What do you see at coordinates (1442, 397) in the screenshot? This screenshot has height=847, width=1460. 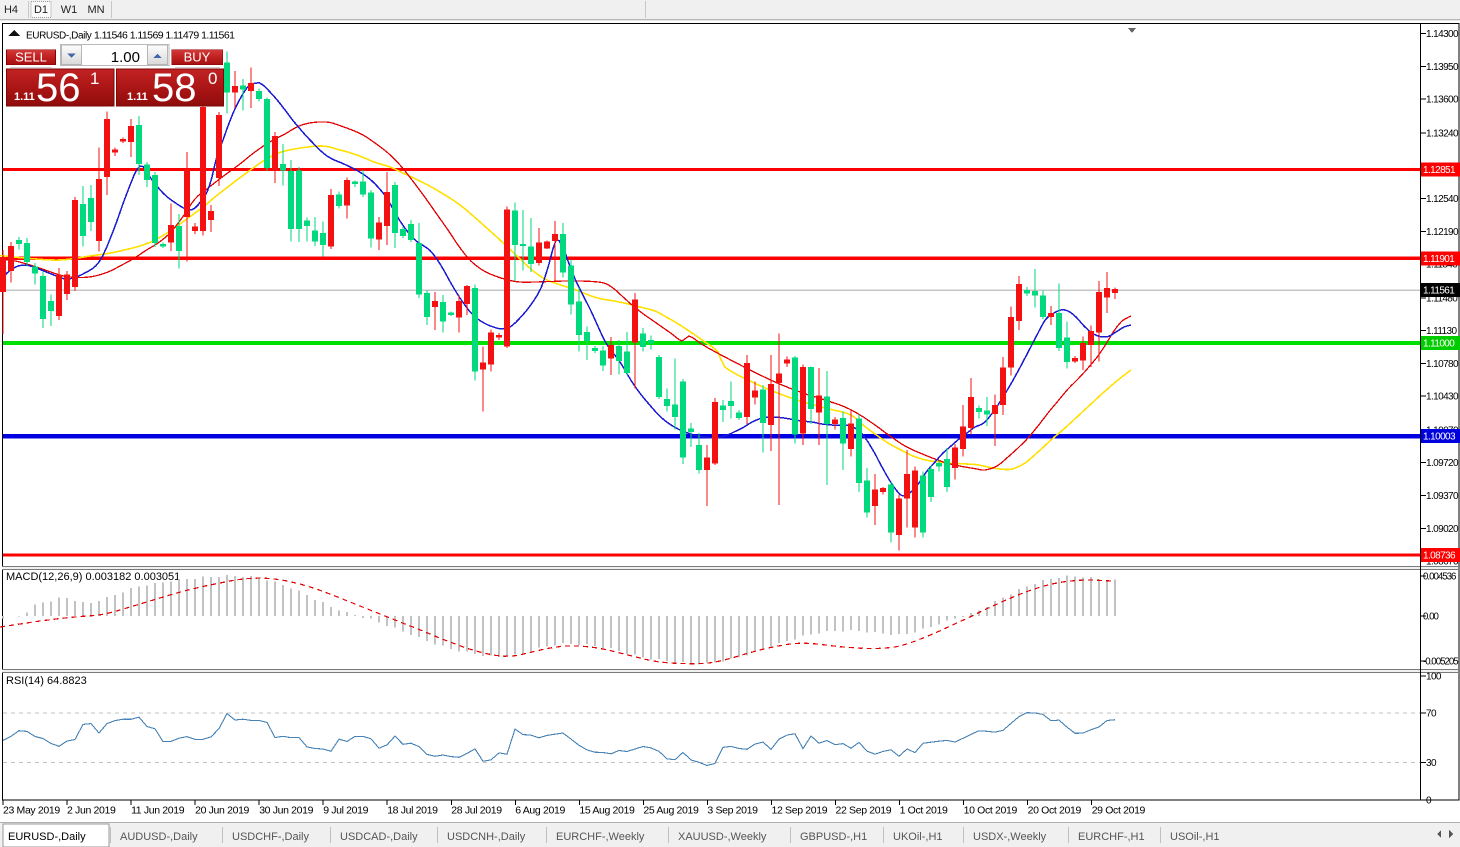 I see `svg-text: 1.10430` at bounding box center [1442, 397].